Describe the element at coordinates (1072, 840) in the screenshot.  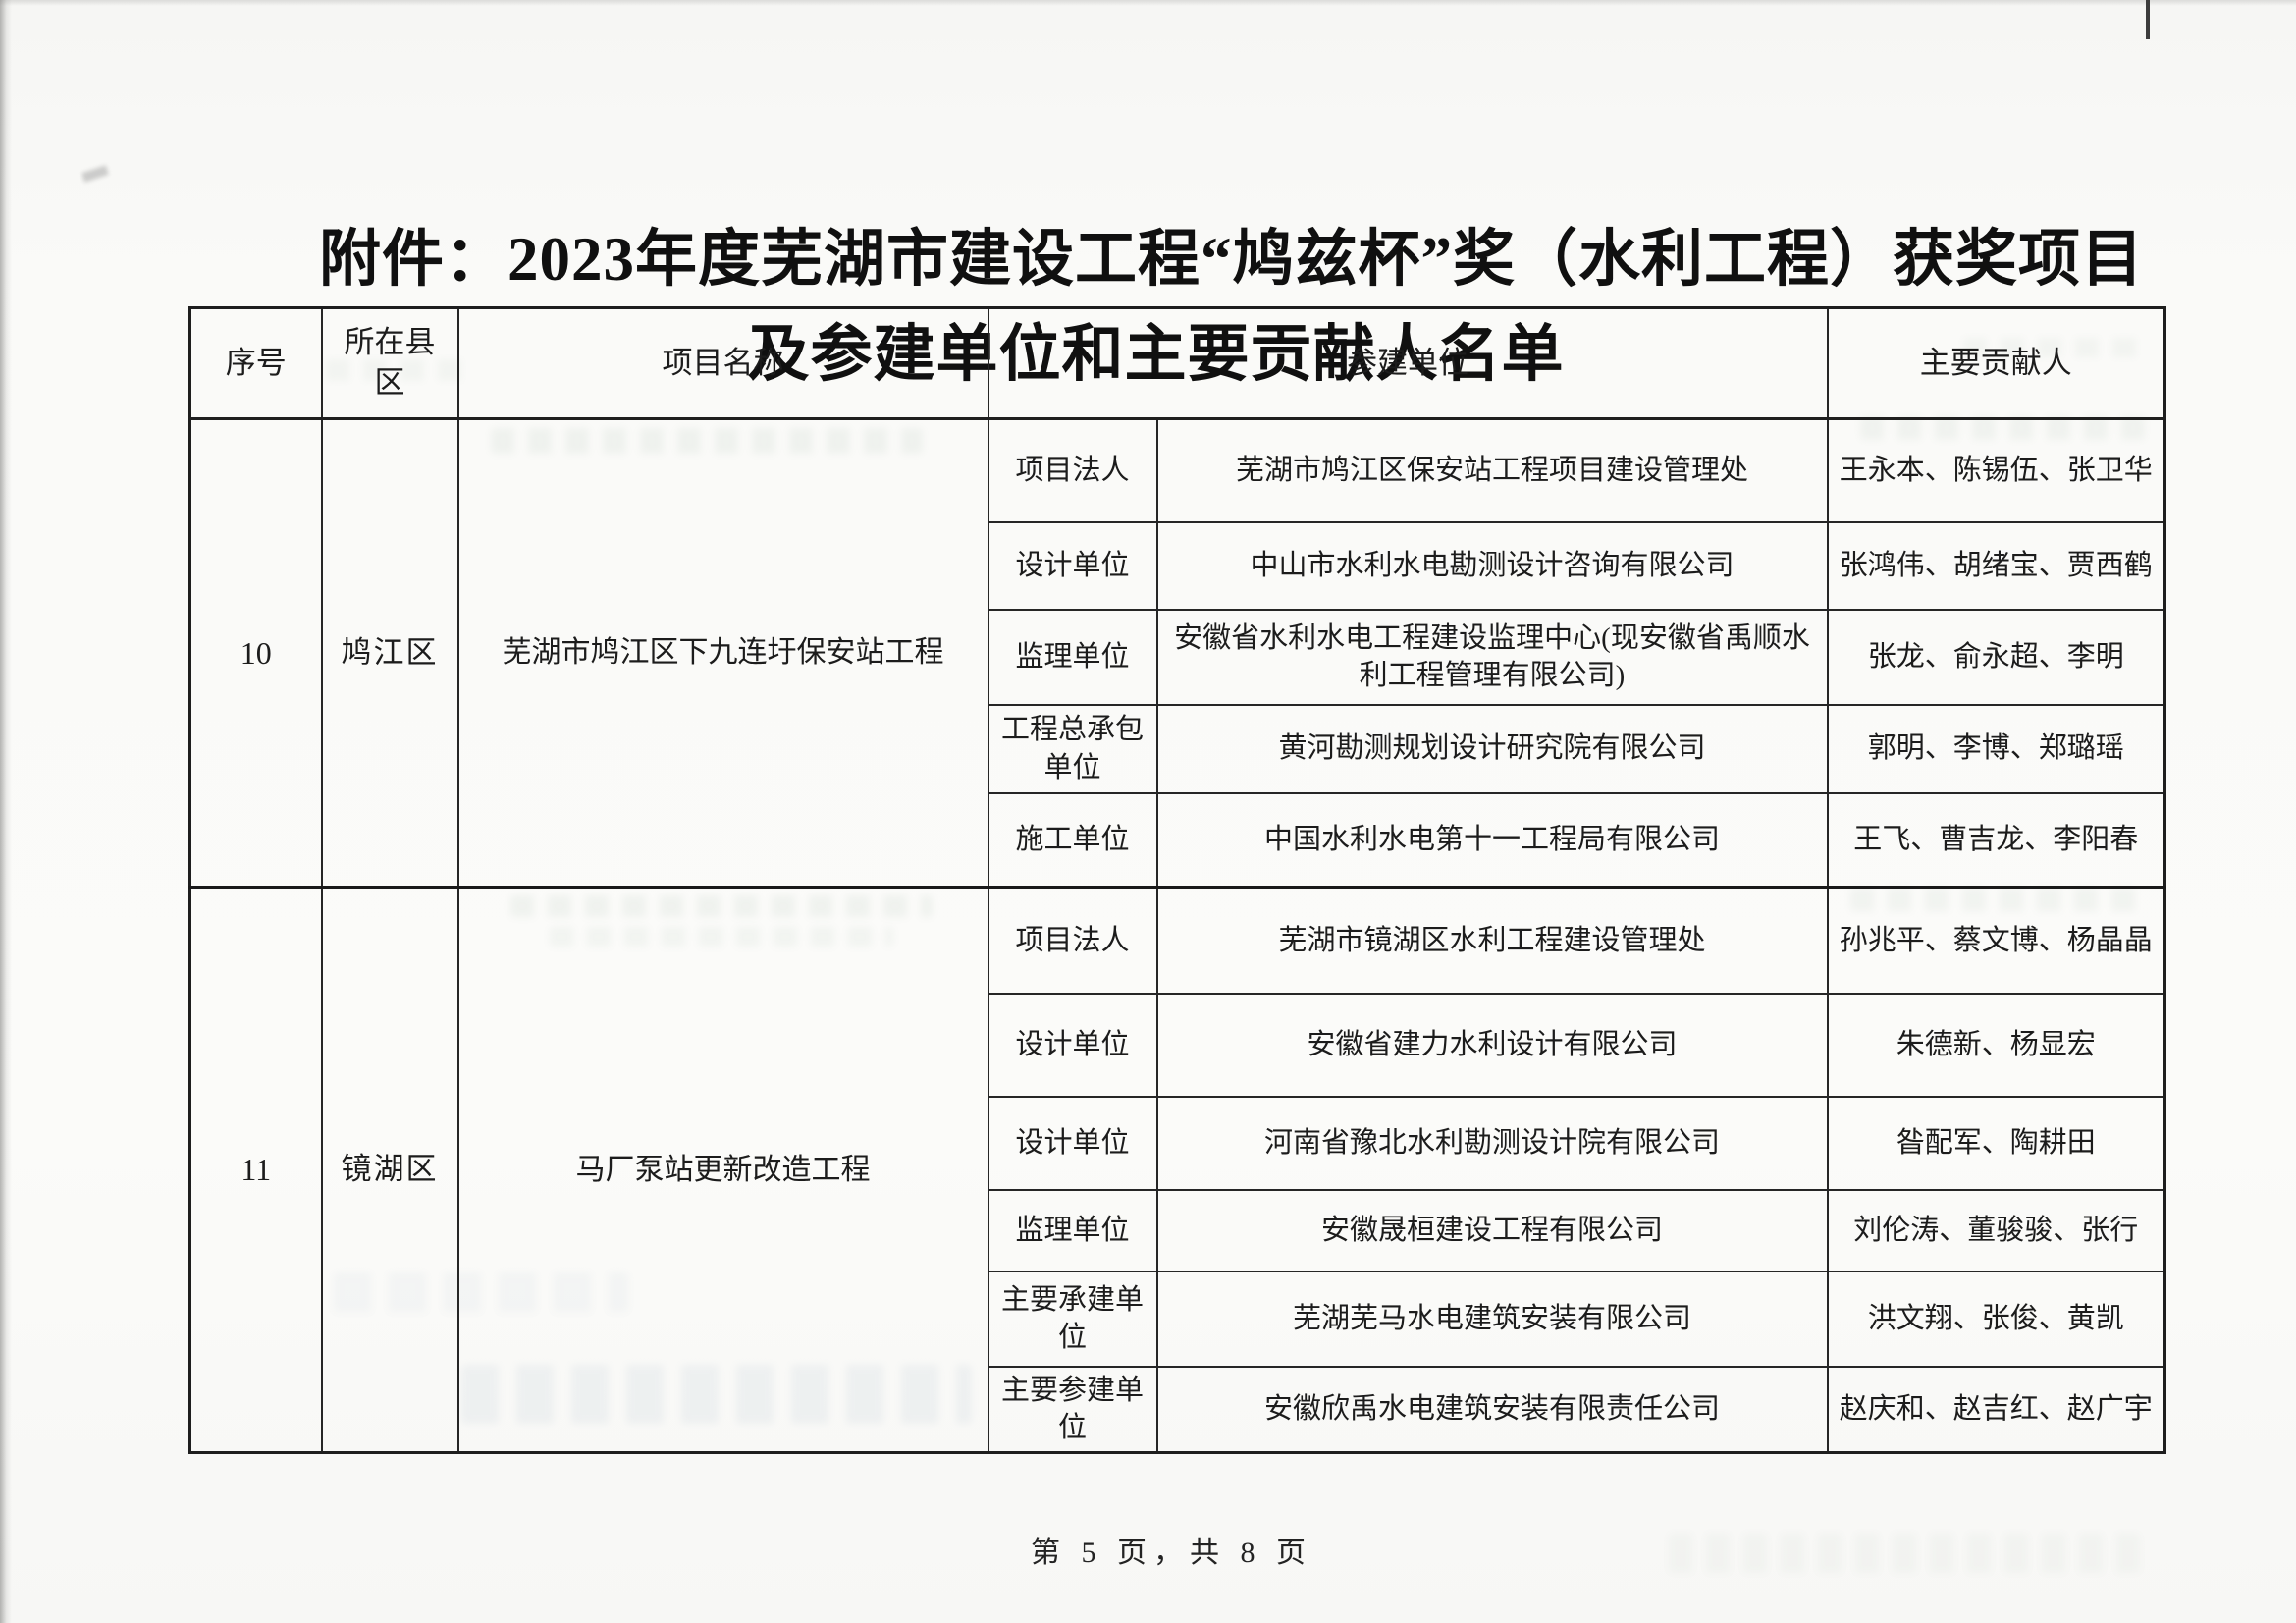
I see `role-cell: 施工单位` at that location.